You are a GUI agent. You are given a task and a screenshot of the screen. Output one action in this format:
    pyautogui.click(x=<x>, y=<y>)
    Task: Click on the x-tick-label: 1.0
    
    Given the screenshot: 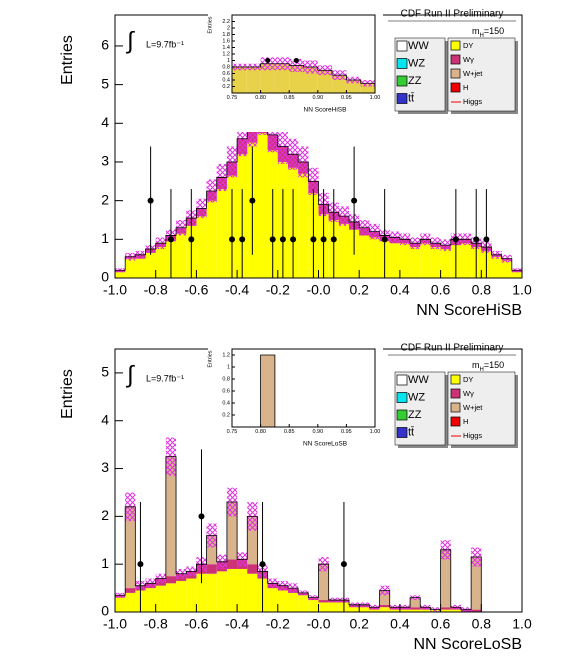 What is the action you would take?
    pyautogui.click(x=522, y=290)
    